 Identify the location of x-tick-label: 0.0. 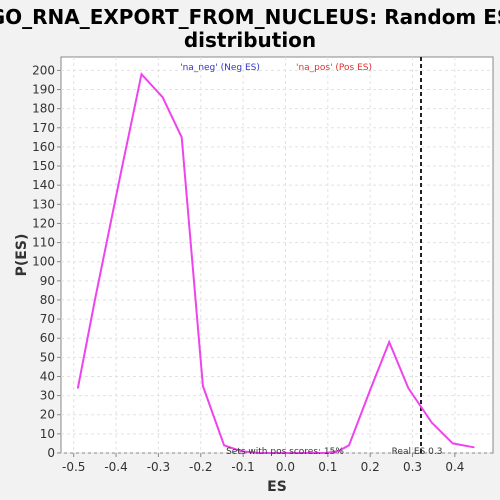
(285, 467).